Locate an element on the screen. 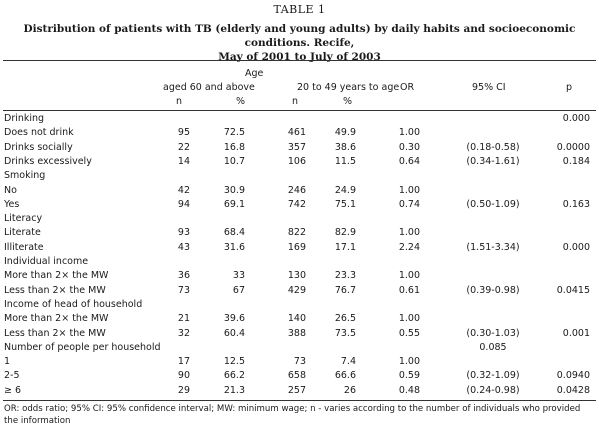 The height and width of the screenshot is (434, 599). cell-pct-old: 16.8 is located at coordinates (234, 147).